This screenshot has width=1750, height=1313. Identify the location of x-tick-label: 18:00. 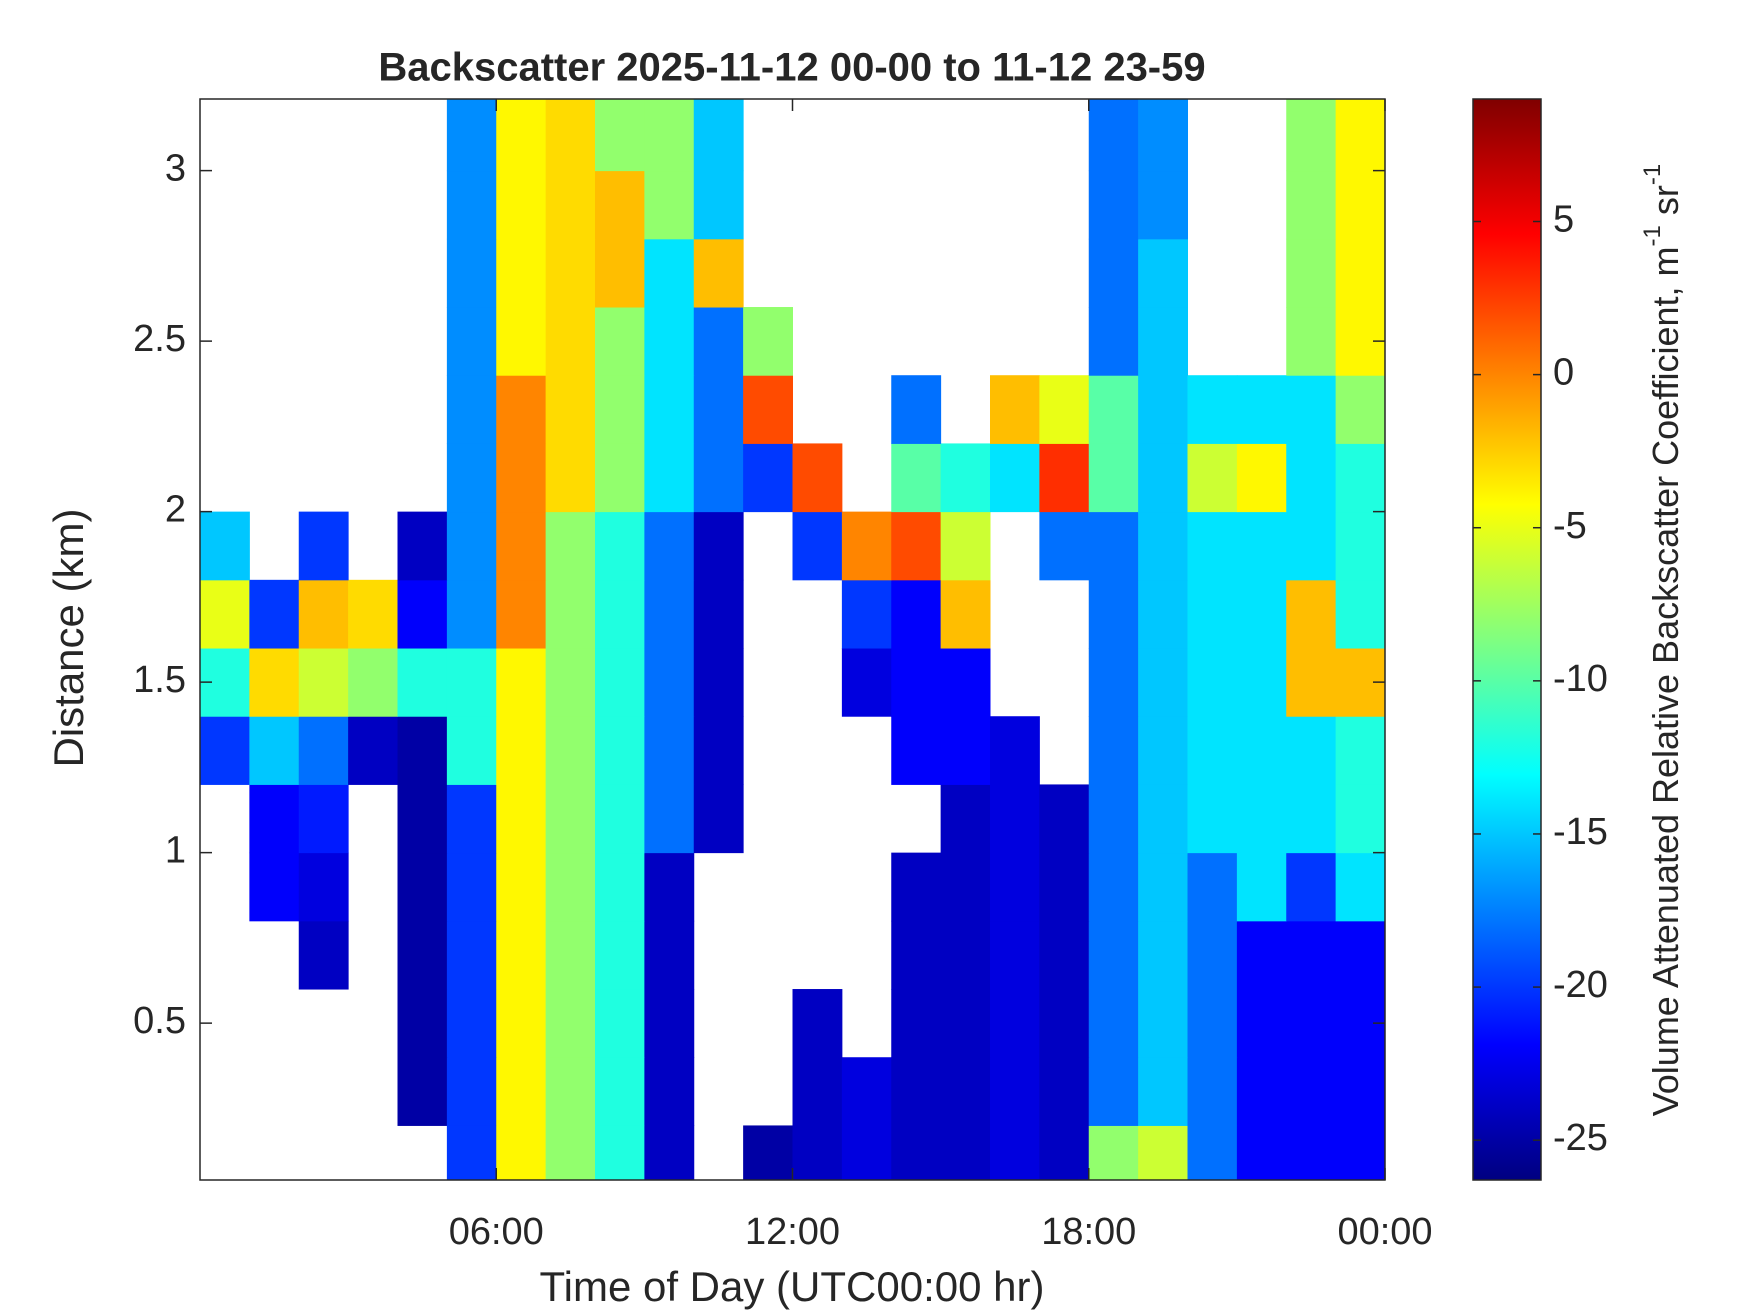
(1088, 1232).